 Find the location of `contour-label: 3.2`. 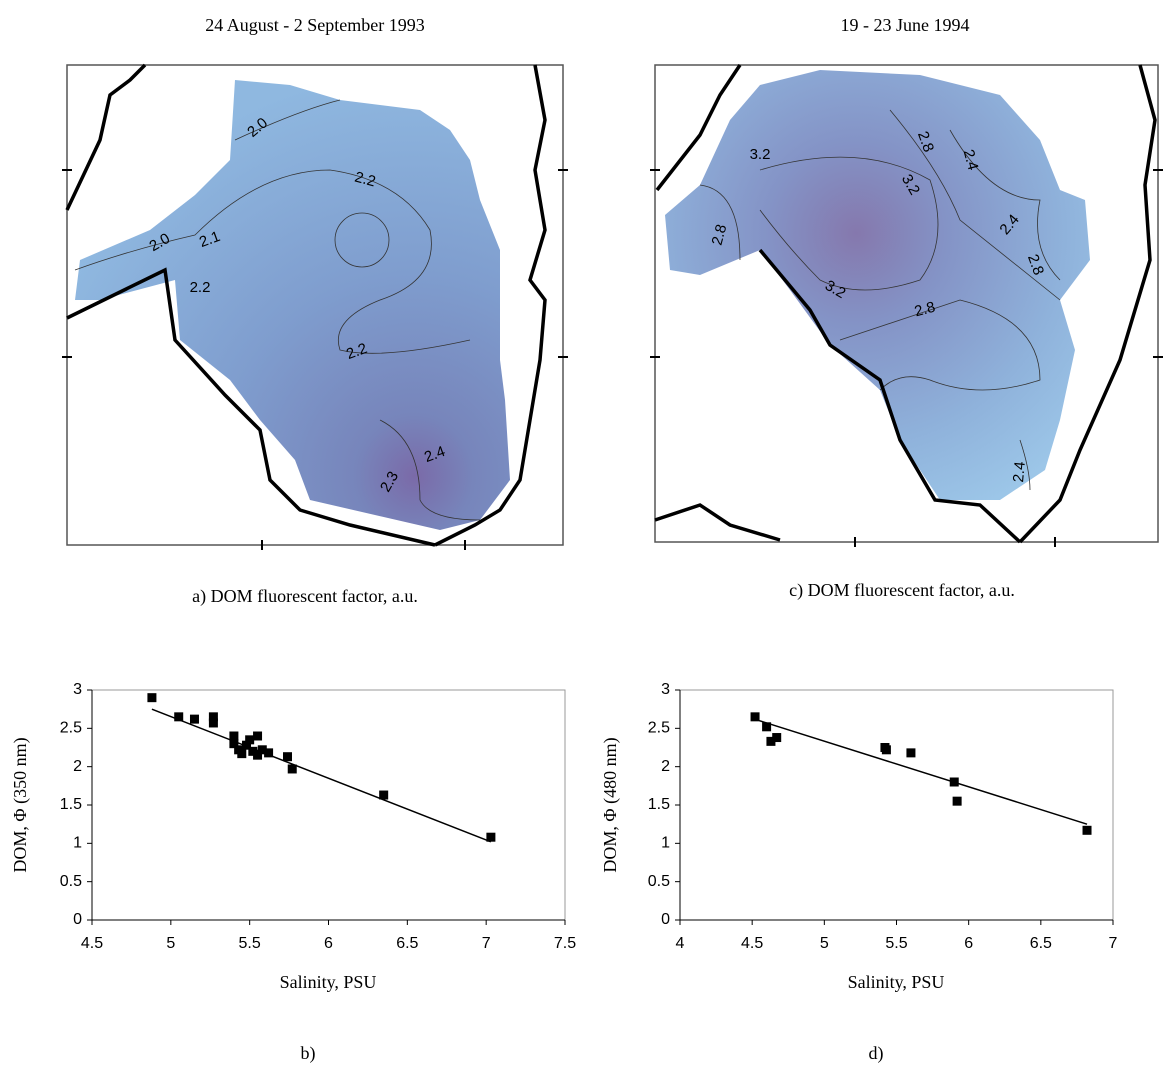

contour-label: 3.2 is located at coordinates (760, 154).